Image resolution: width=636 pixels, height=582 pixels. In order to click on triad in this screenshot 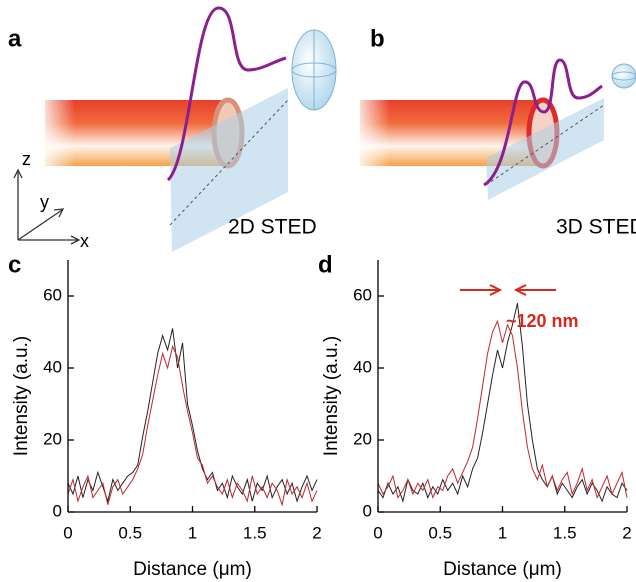, I will do `click(47, 206)`.